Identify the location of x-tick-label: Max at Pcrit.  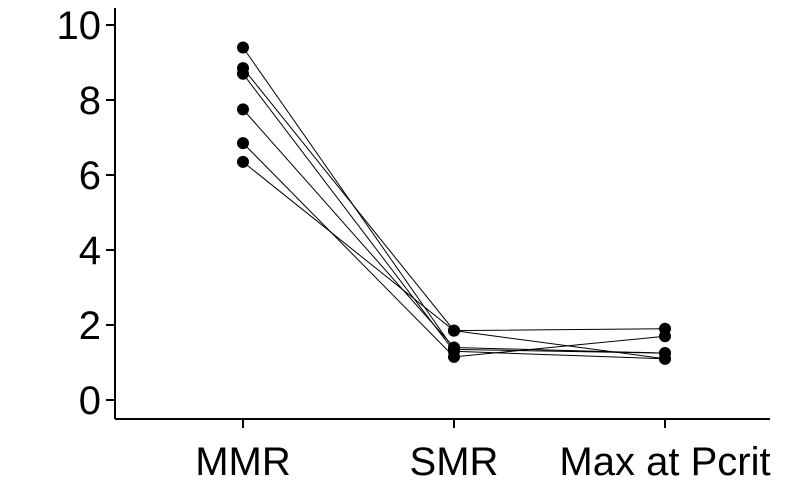
(664, 462).